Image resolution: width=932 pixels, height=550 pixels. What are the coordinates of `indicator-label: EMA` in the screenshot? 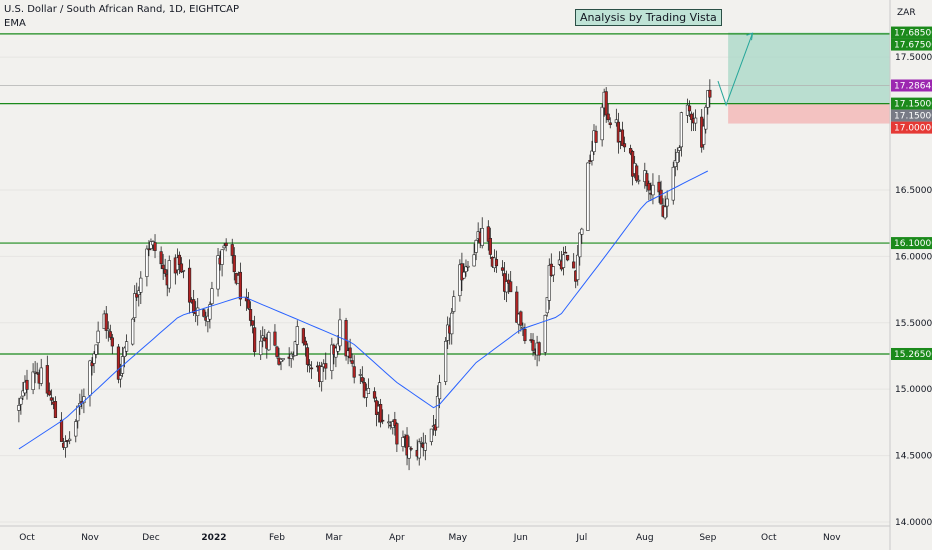 It's located at (15, 23).